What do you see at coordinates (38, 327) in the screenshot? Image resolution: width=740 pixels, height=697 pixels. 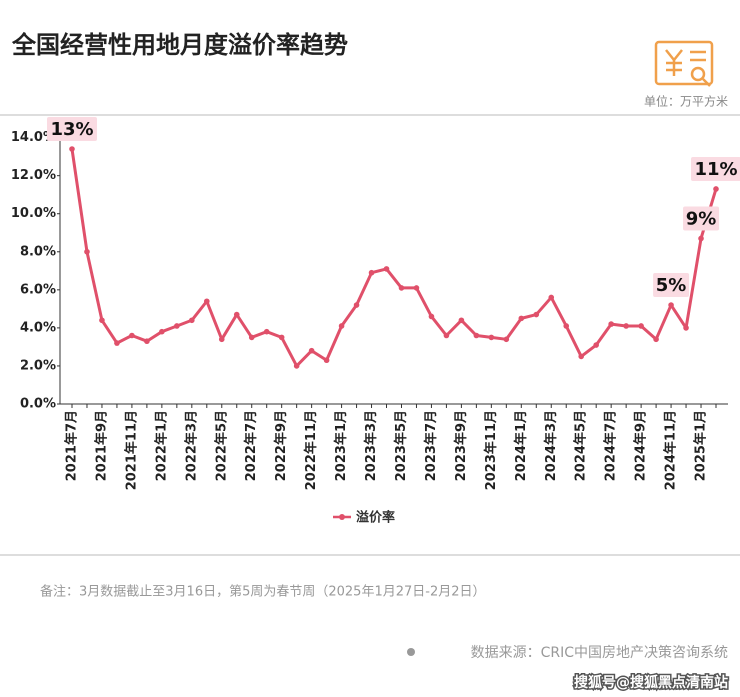 I see `y-tick-label: 4.0%` at bounding box center [38, 327].